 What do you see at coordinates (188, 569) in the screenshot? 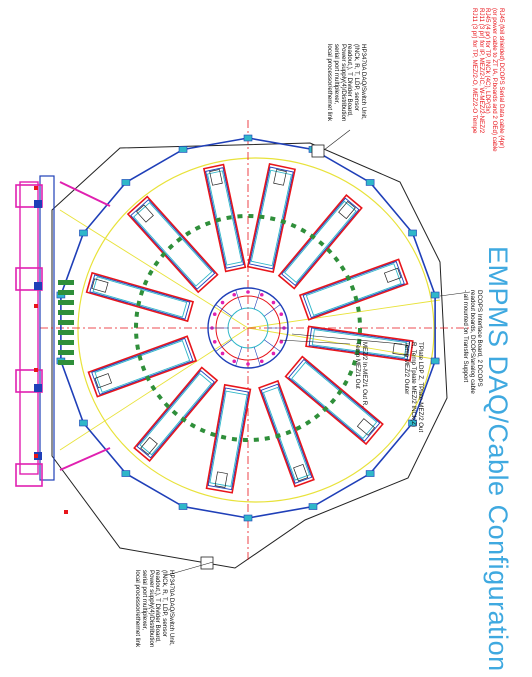
I see `leader-daq-bottom` at bounding box center [188, 569].